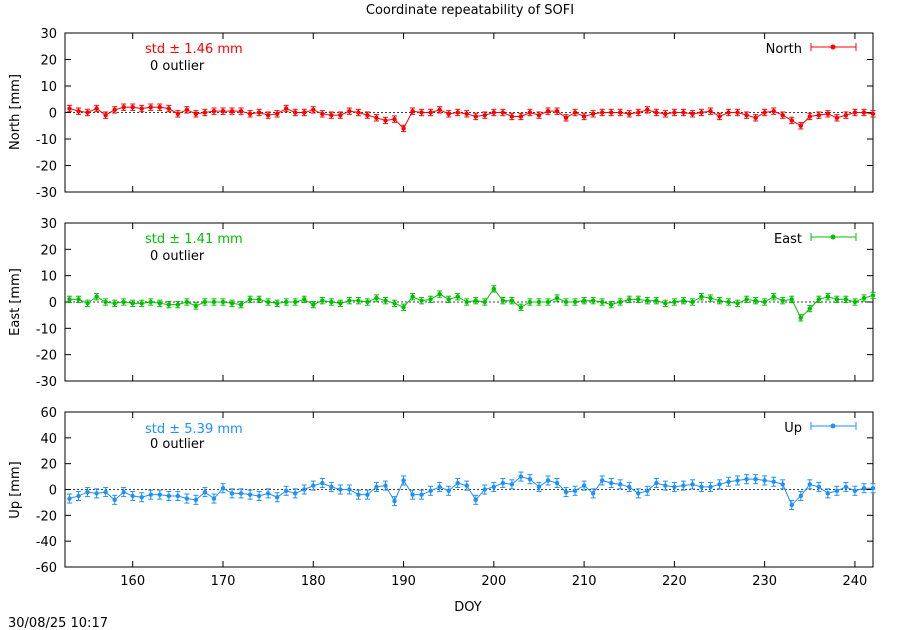 Image resolution: width=900 pixels, height=630 pixels. What do you see at coordinates (764, 581) in the screenshot?
I see `up-x-tick-label: 230` at bounding box center [764, 581].